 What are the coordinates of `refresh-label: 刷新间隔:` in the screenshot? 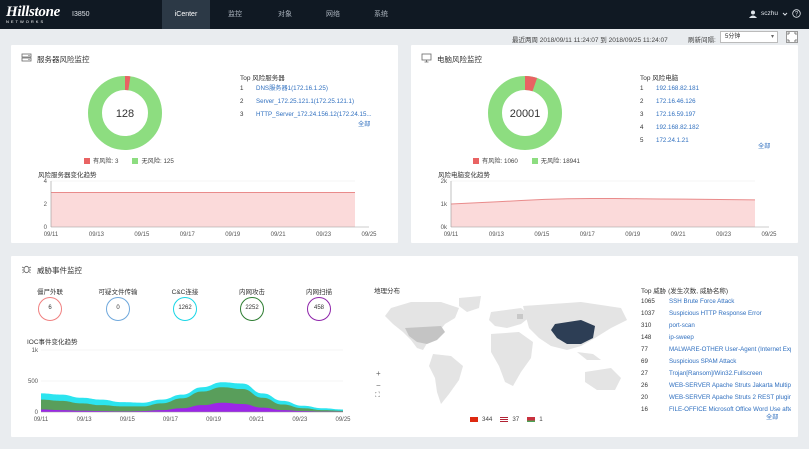 It's located at (702, 40).